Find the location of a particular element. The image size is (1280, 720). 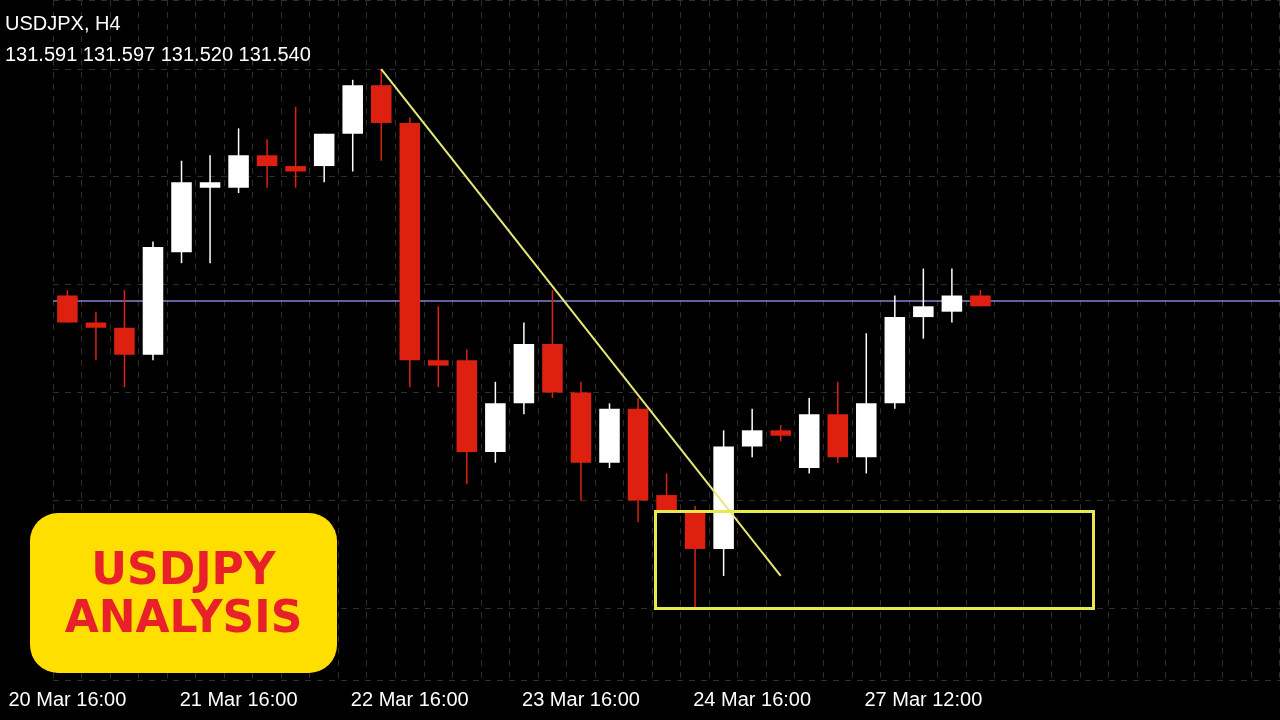

x-tick-label: 27 Mar 12:00 is located at coordinates (923, 698).